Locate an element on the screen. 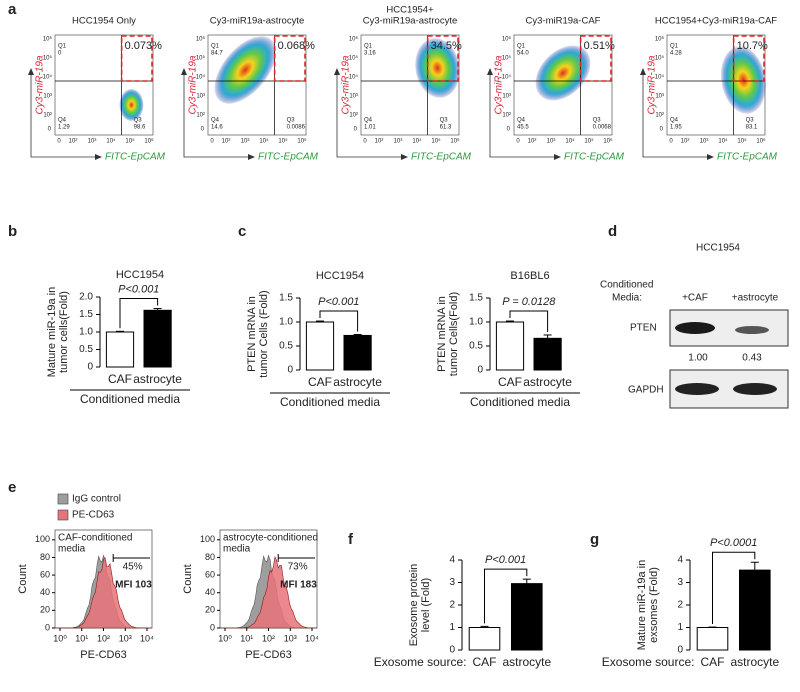  sample-label: astrocyte-conditioned is located at coordinates (270, 538).